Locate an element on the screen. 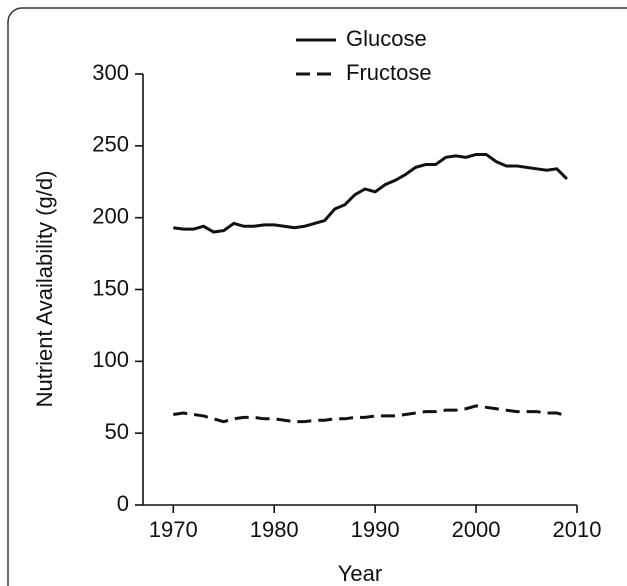 This screenshot has height=586, width=627. x-tick-label: 2000 is located at coordinates (476, 529).